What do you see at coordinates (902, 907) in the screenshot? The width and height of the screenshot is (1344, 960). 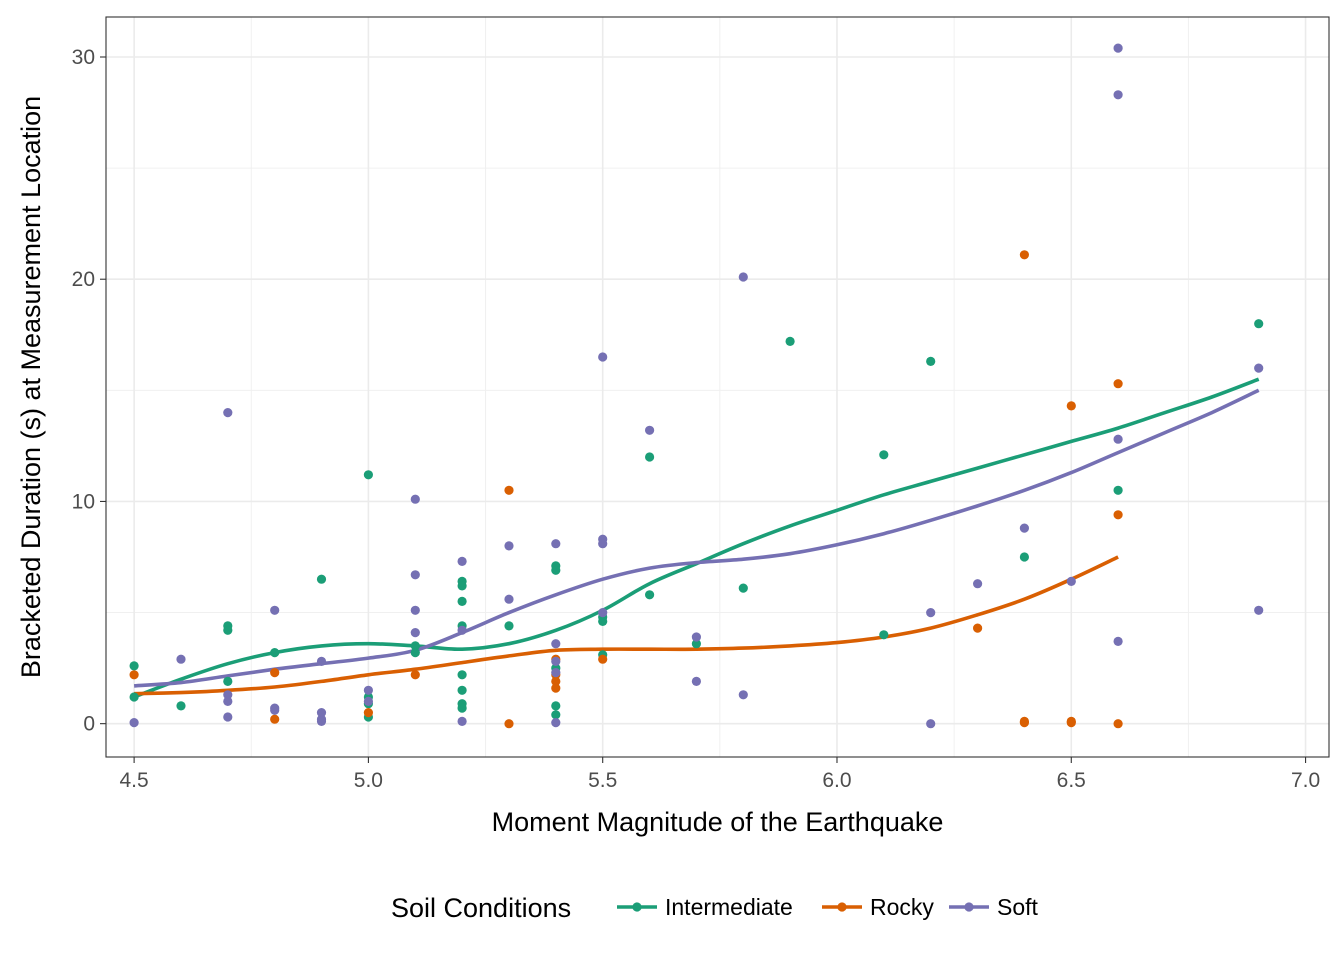 I see `legend-label: Rocky` at bounding box center [902, 907].